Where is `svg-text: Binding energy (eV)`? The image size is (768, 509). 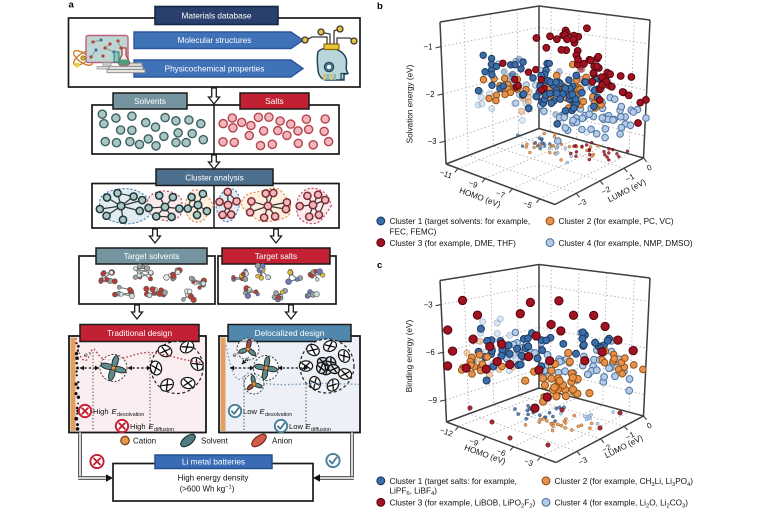 svg-text: Binding energy (eV) is located at coordinates (409, 356).